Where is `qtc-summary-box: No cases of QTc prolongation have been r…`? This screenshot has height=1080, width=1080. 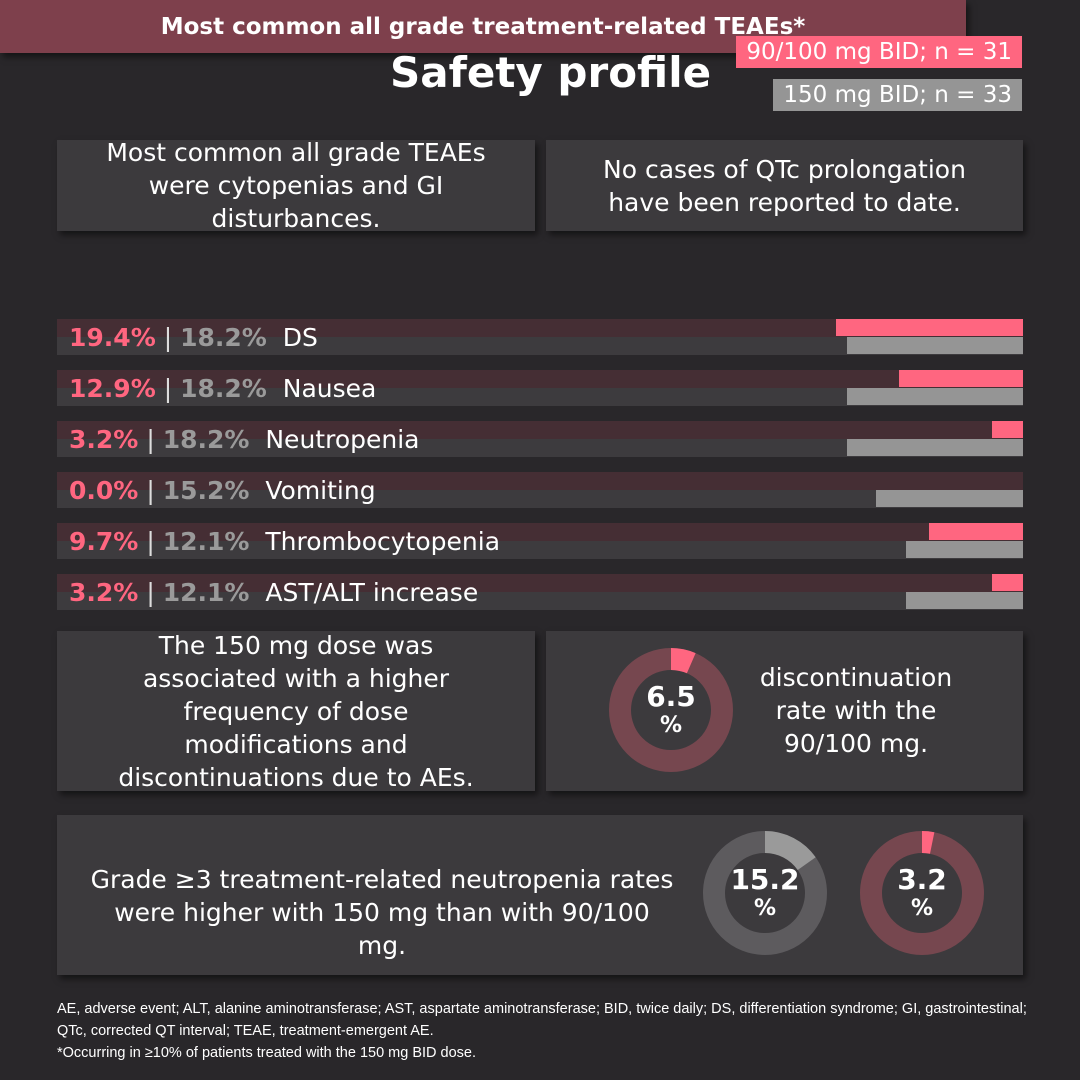 qtc-summary-box: No cases of QTc prolongation have been r… is located at coordinates (784, 185).